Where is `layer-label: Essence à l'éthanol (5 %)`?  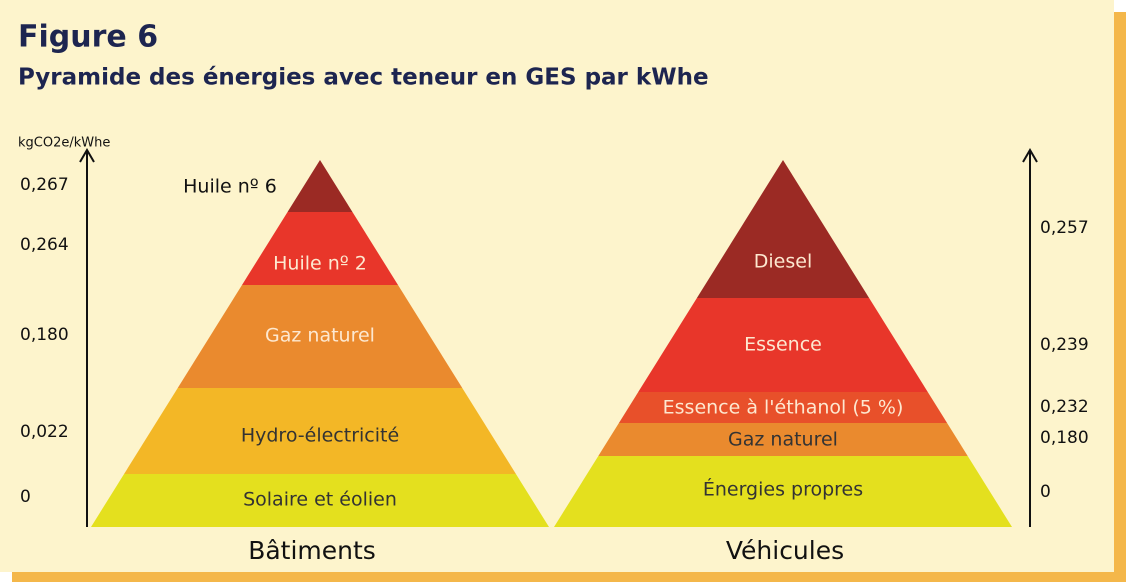
layer-label: Essence à l'éthanol (5 %) is located at coordinates (783, 408).